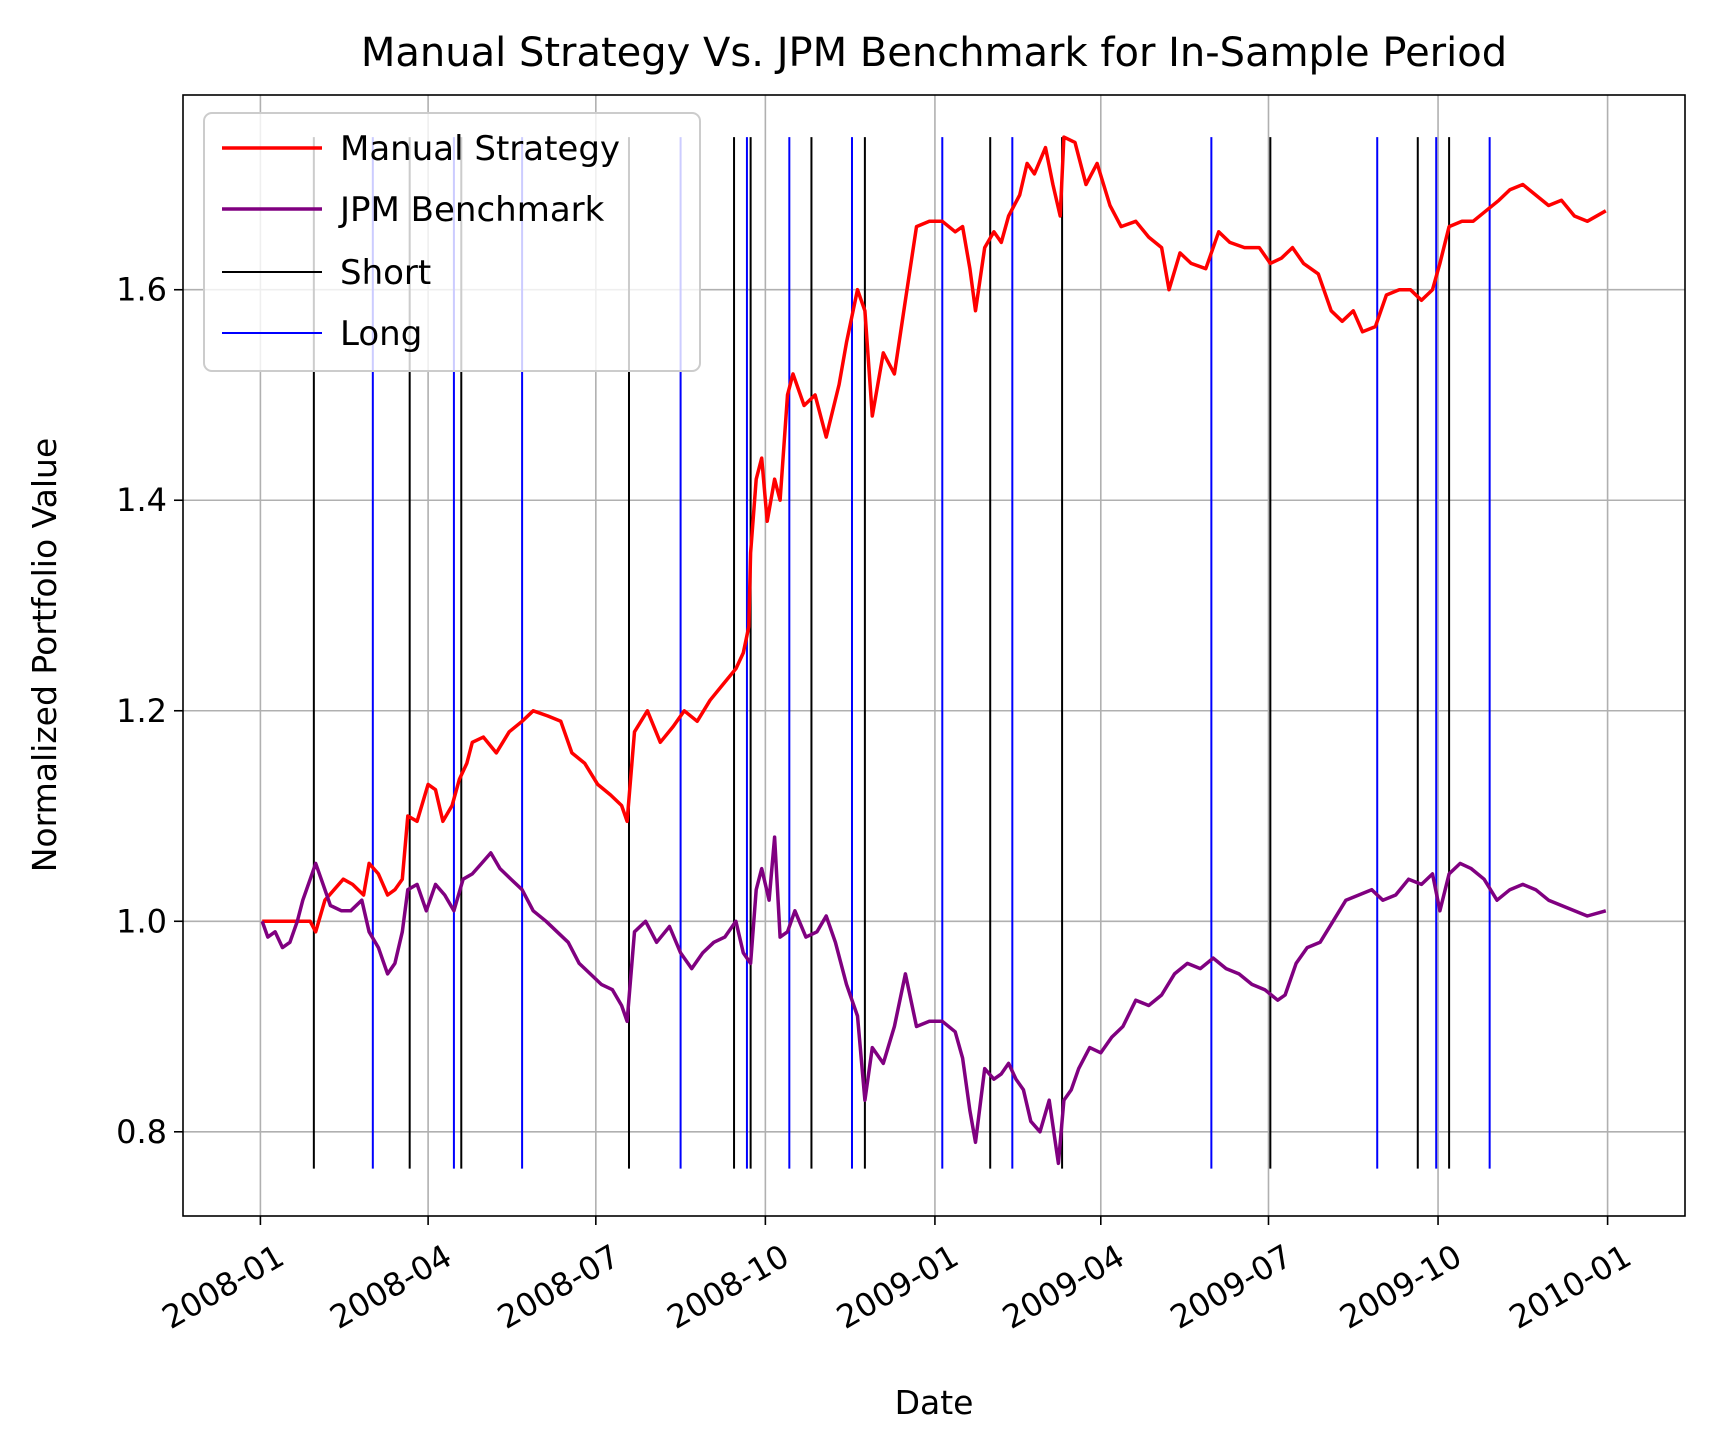  What do you see at coordinates (934, 1402) in the screenshot?
I see `x-axis-label: Date` at bounding box center [934, 1402].